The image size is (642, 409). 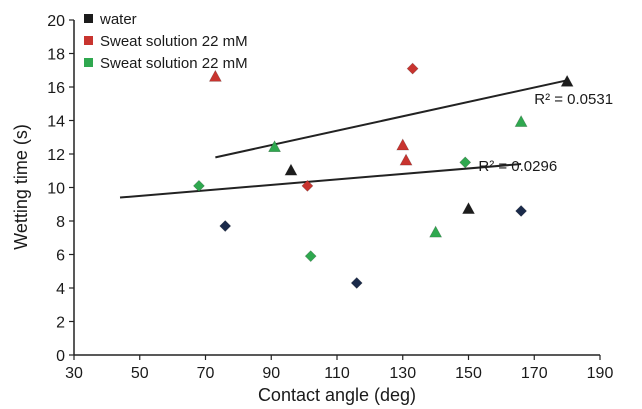 I want to click on r-squared-label: R² = 0.0531, so click(x=573, y=99).